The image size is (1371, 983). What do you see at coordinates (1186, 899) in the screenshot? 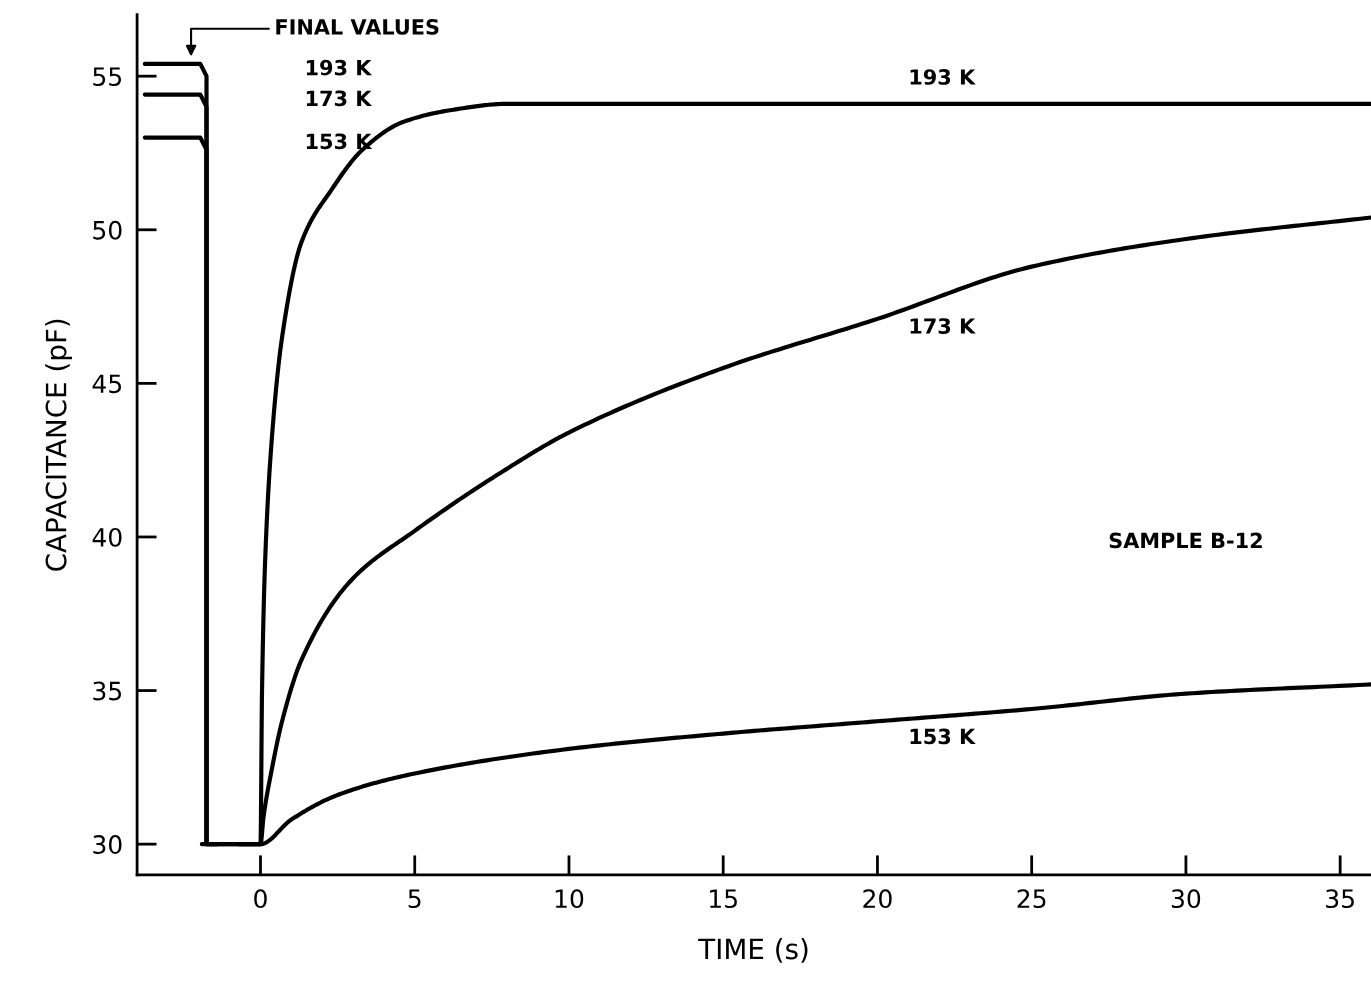
I see `x-tick-label: 30` at bounding box center [1186, 899].